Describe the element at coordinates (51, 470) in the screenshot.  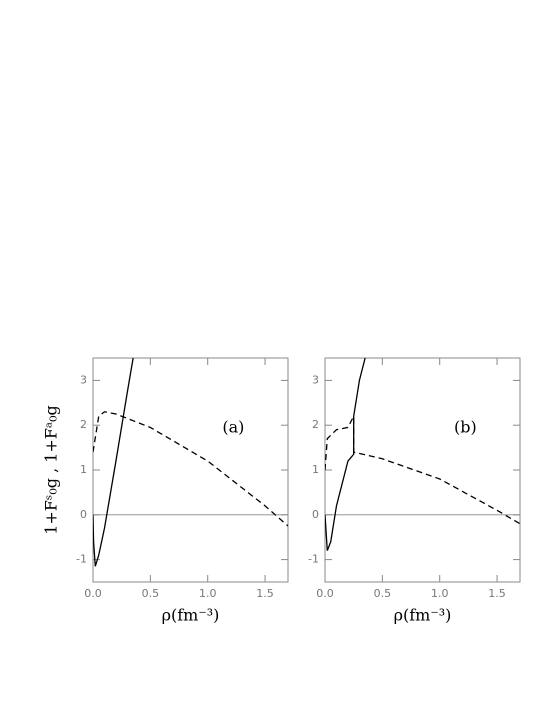
I see `y-axis-label: 1+Fˢ₀g , 1+Fᵃ₀g` at that location.